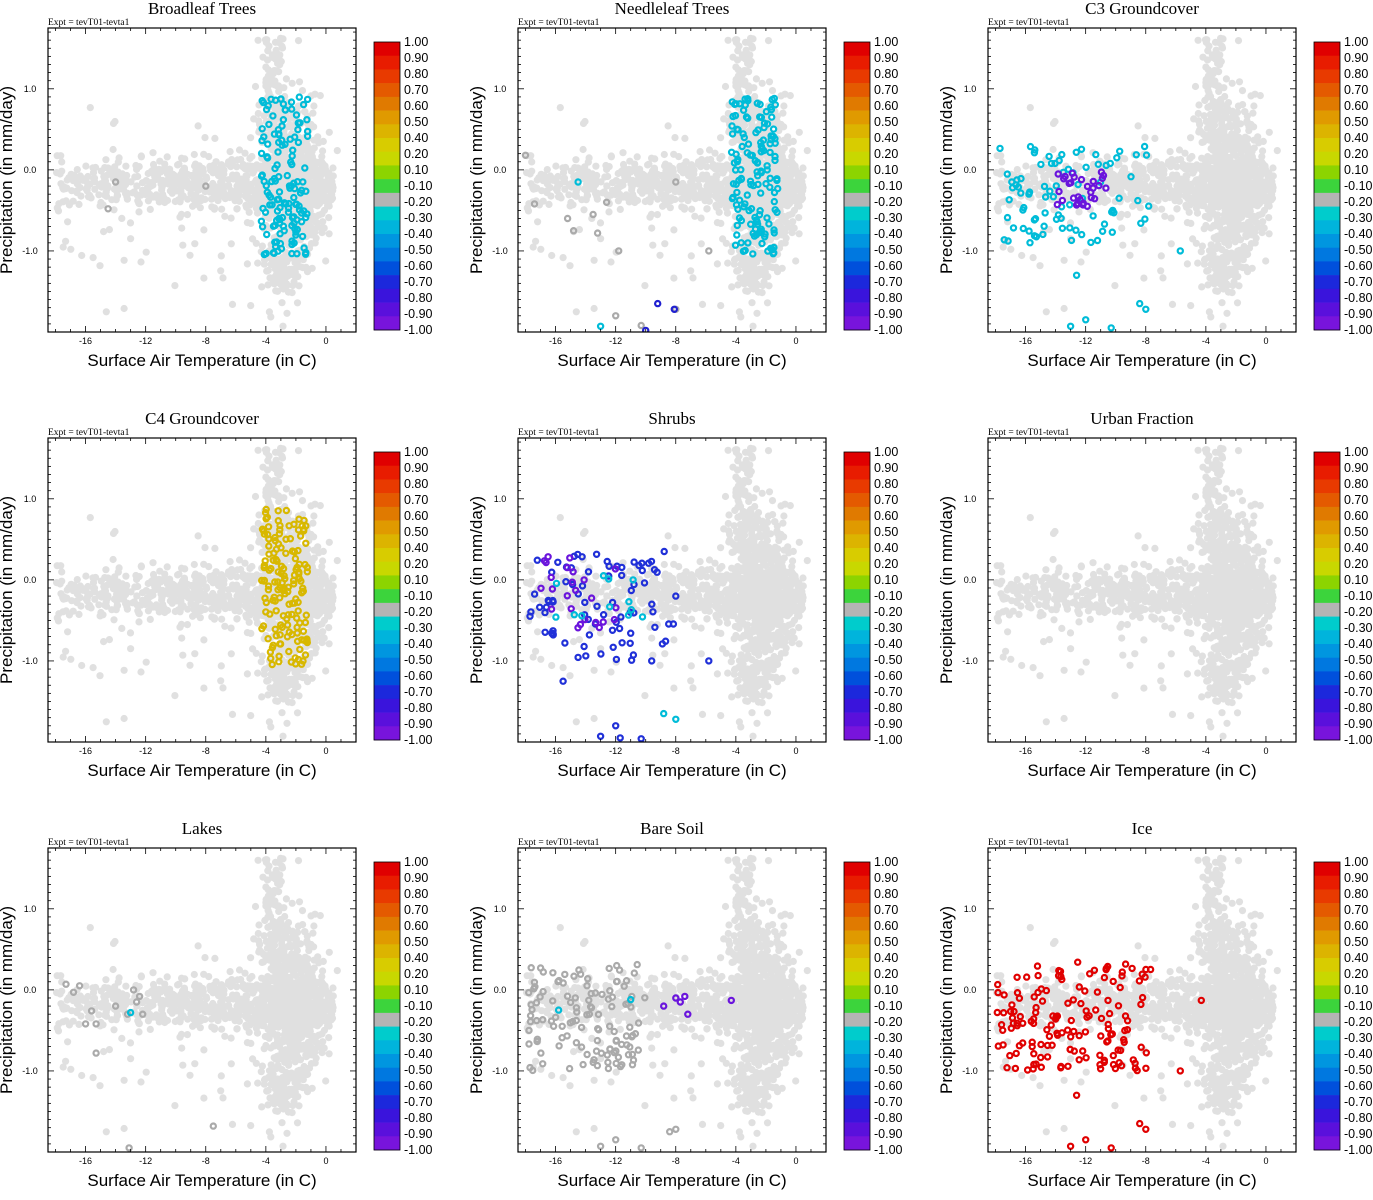  What do you see at coordinates (418, 298) in the screenshot?
I see `colorbar-label: -0.80` at bounding box center [418, 298].